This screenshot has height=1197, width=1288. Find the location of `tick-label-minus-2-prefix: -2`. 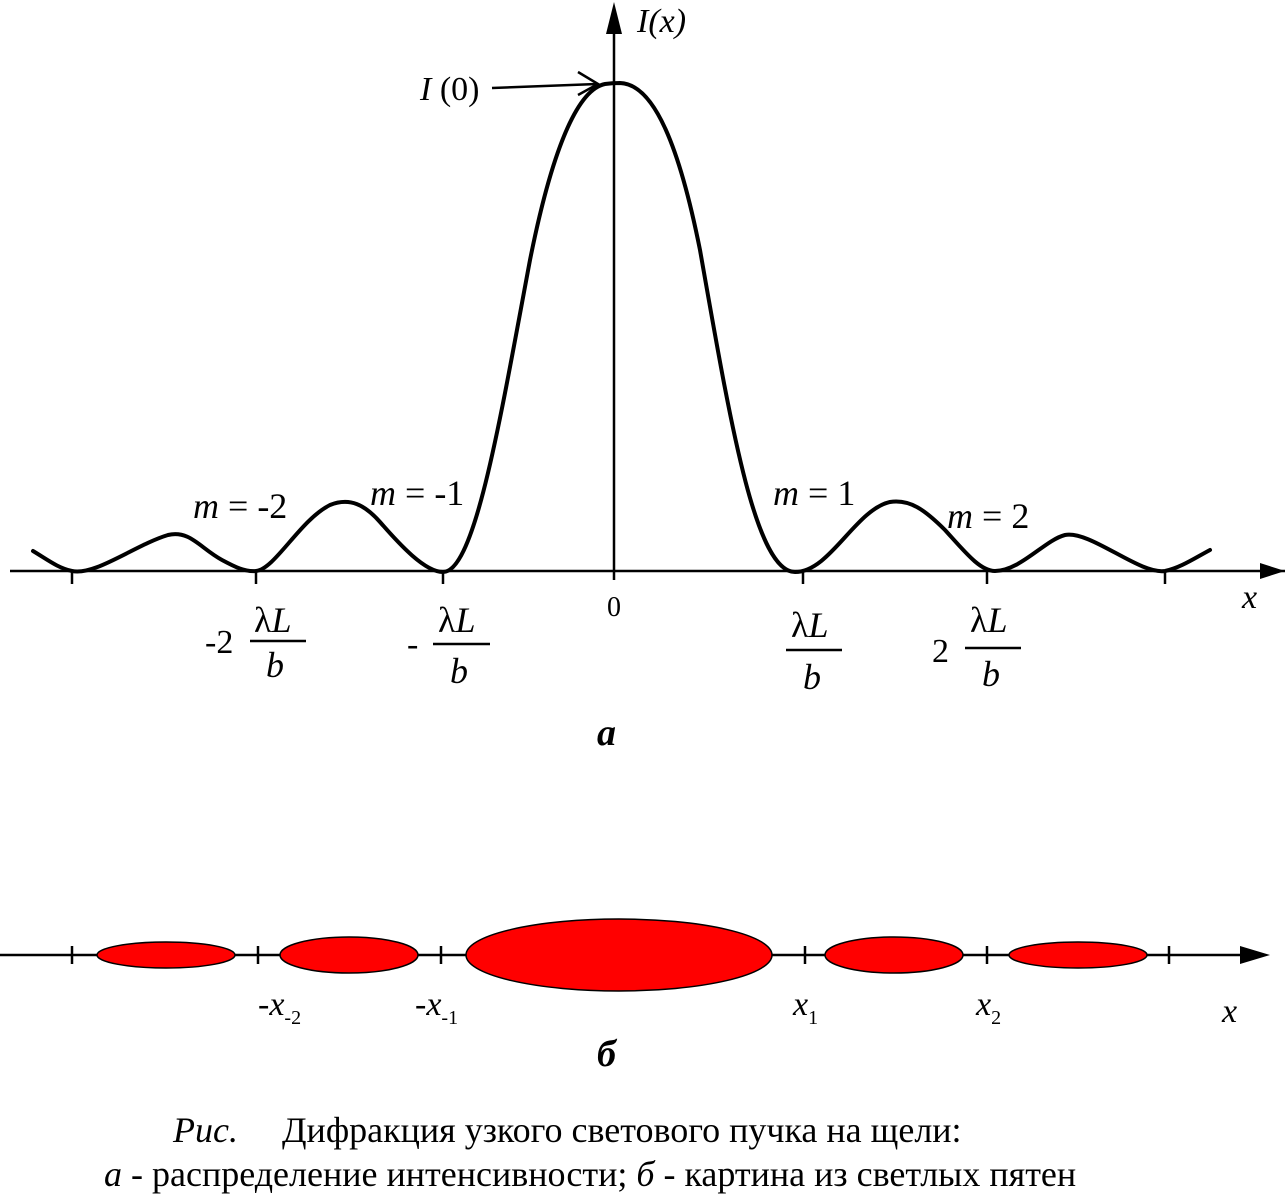

tick-label-minus-2-prefix: -2 is located at coordinates (219, 642).